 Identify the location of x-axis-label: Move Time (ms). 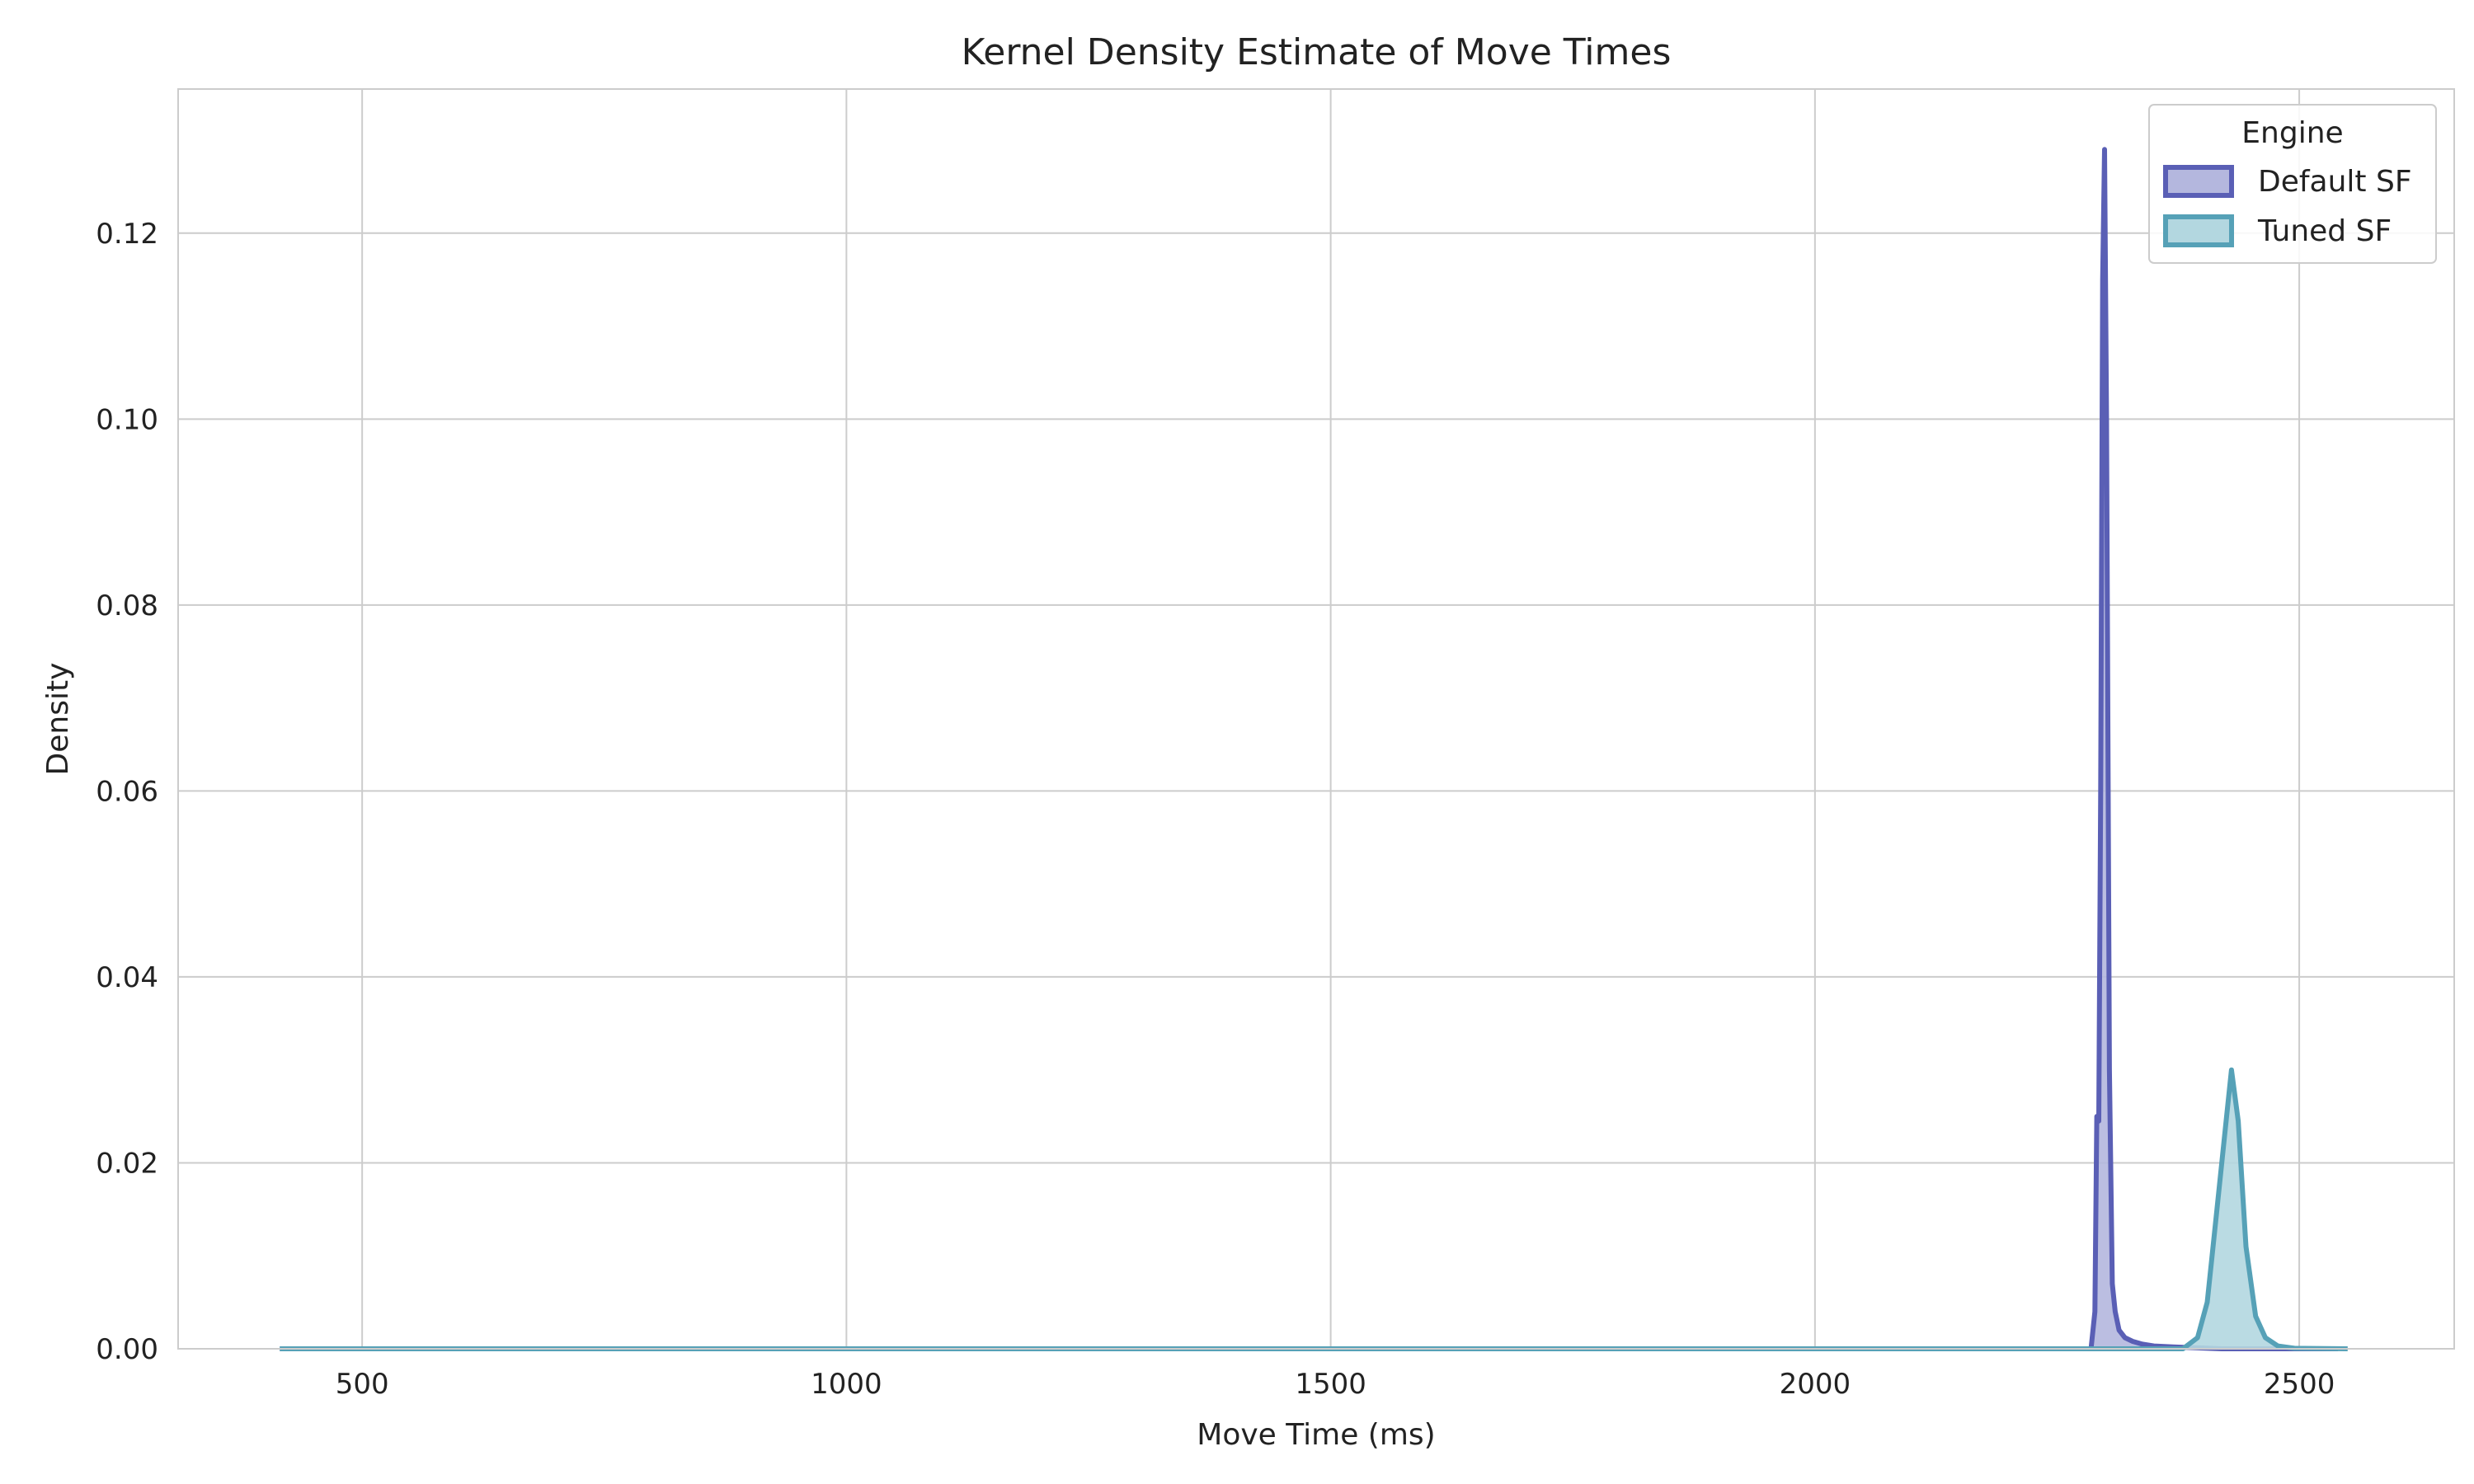
(1316, 1435).